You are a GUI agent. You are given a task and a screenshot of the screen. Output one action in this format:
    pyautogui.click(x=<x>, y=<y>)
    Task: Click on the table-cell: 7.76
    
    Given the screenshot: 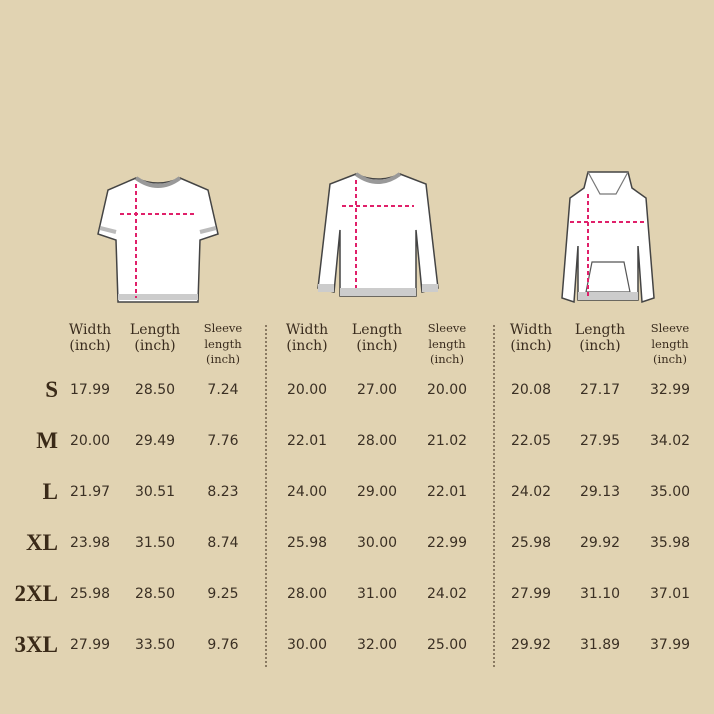 What is the action you would take?
    pyautogui.click(x=223, y=441)
    